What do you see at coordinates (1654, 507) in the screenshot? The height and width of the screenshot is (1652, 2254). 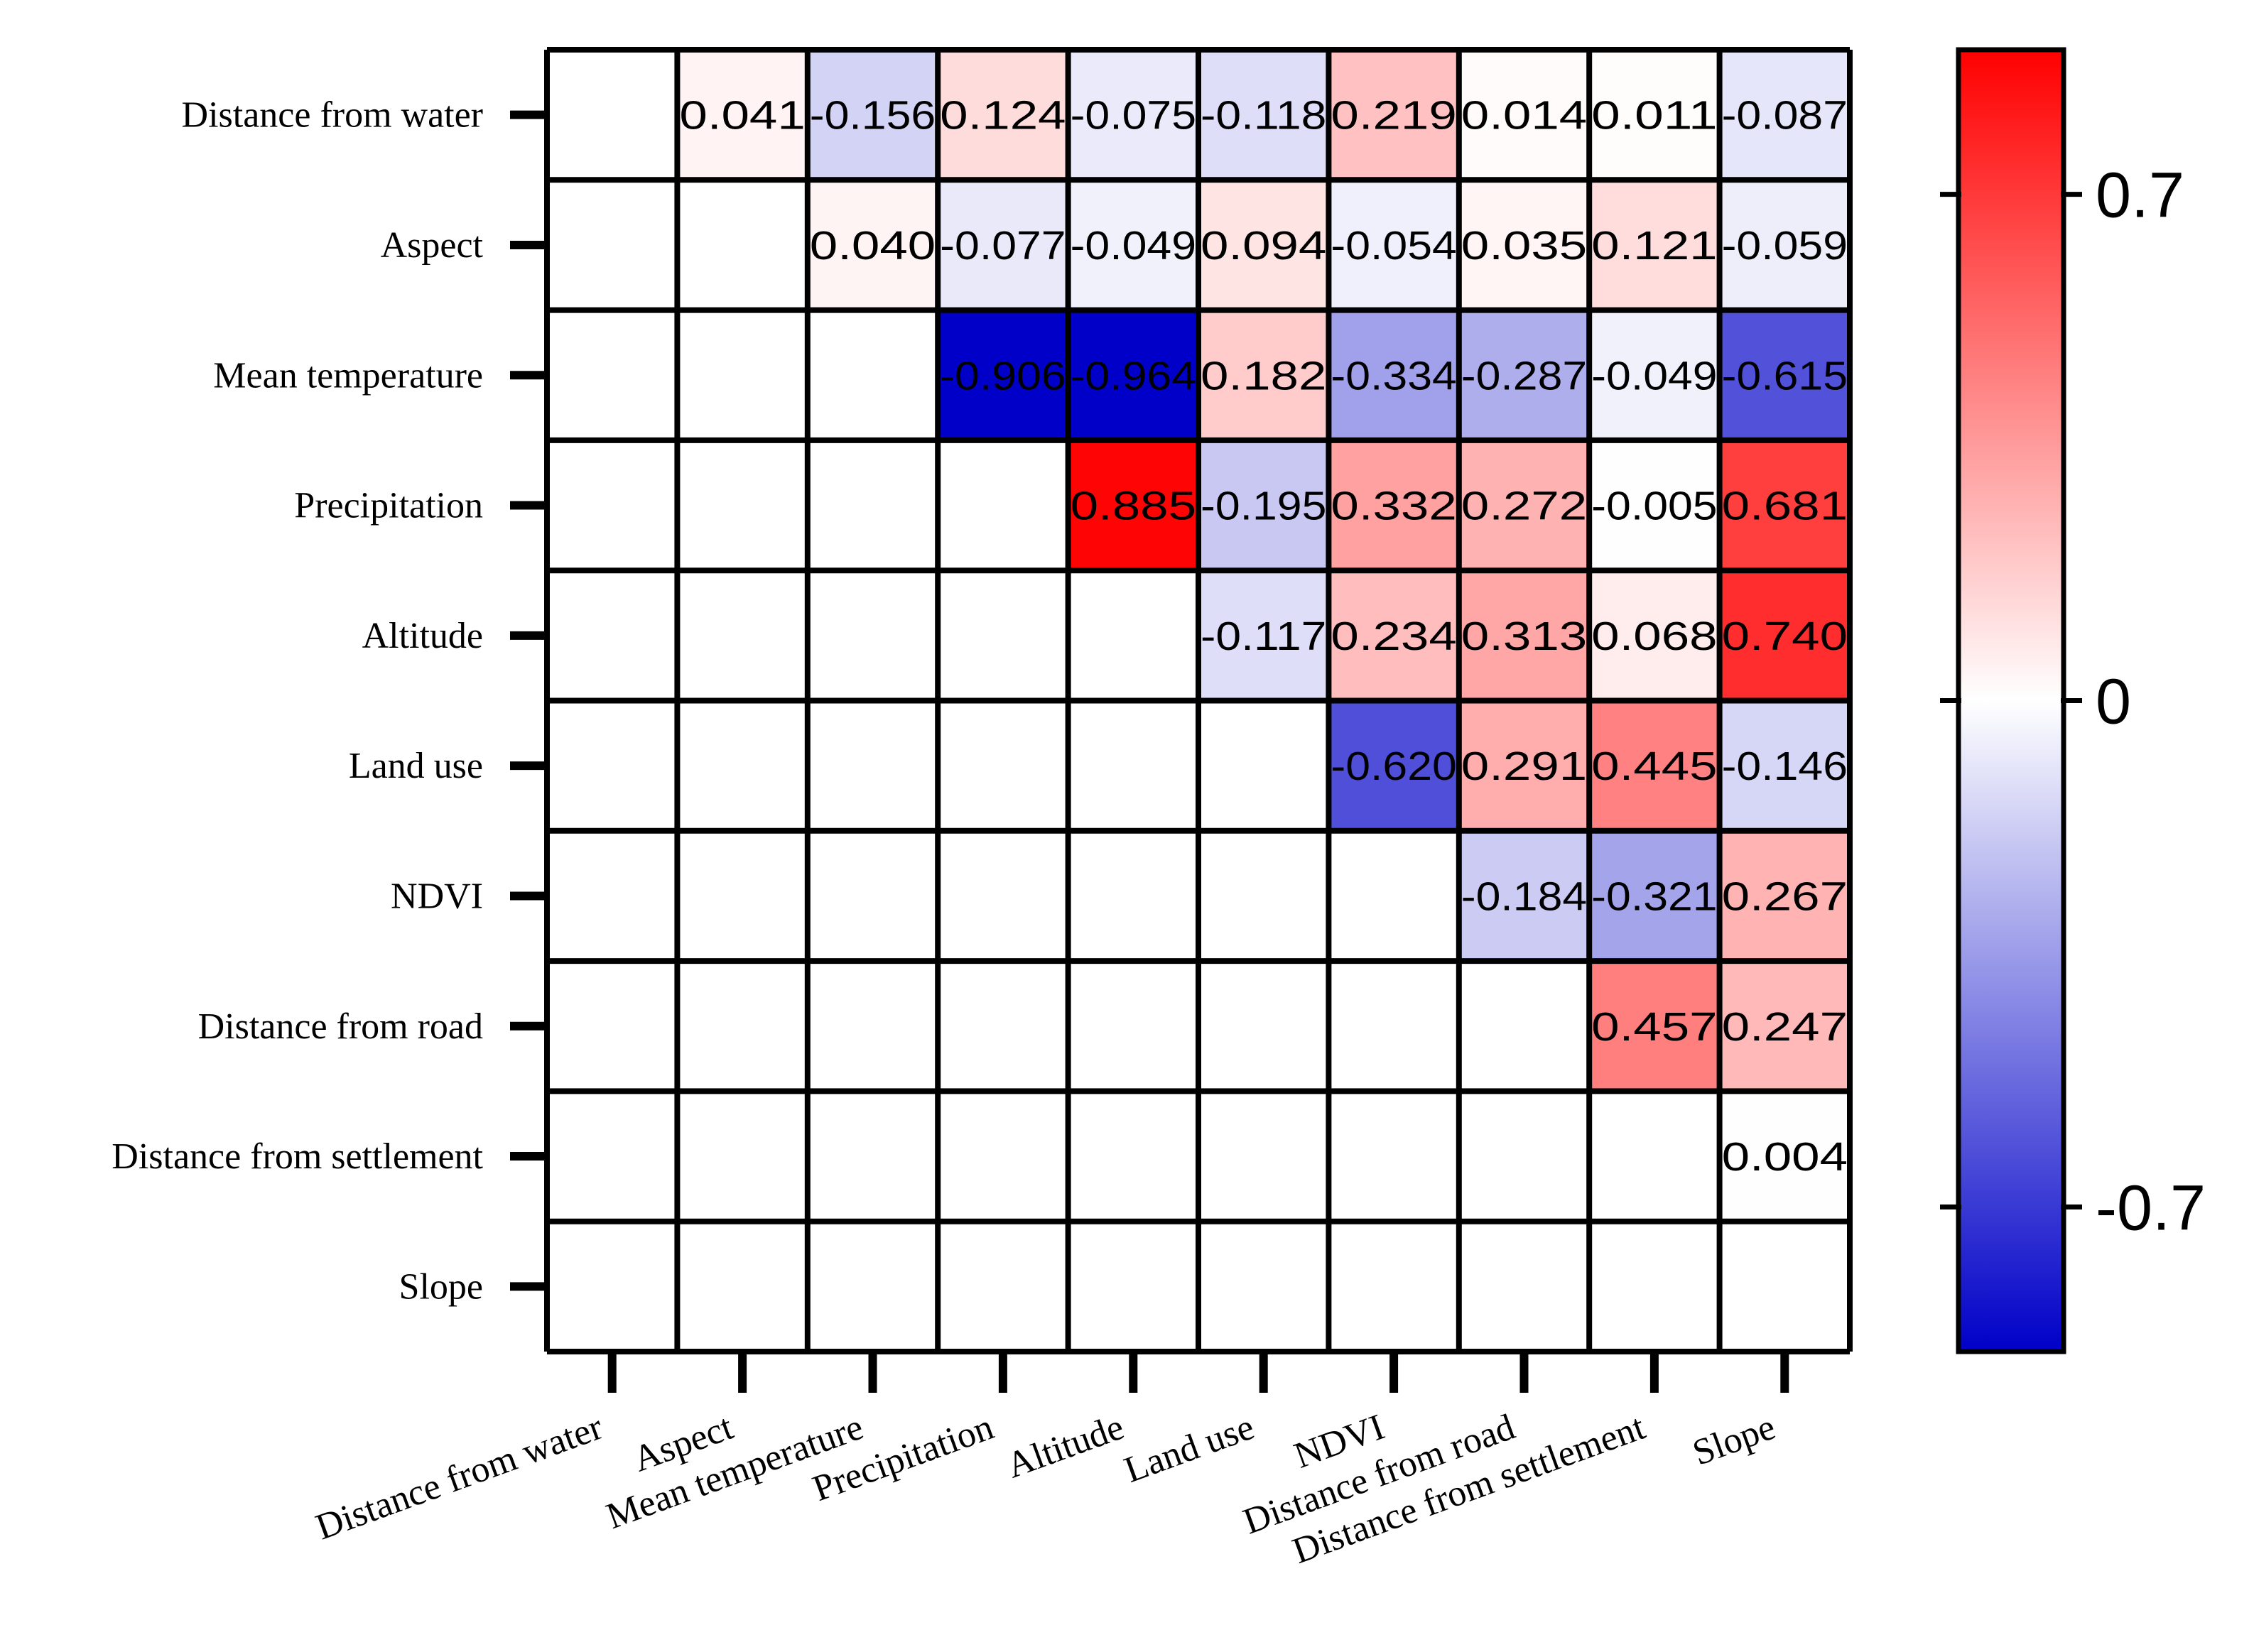 I see `cell-value-label: -0.005` at bounding box center [1654, 507].